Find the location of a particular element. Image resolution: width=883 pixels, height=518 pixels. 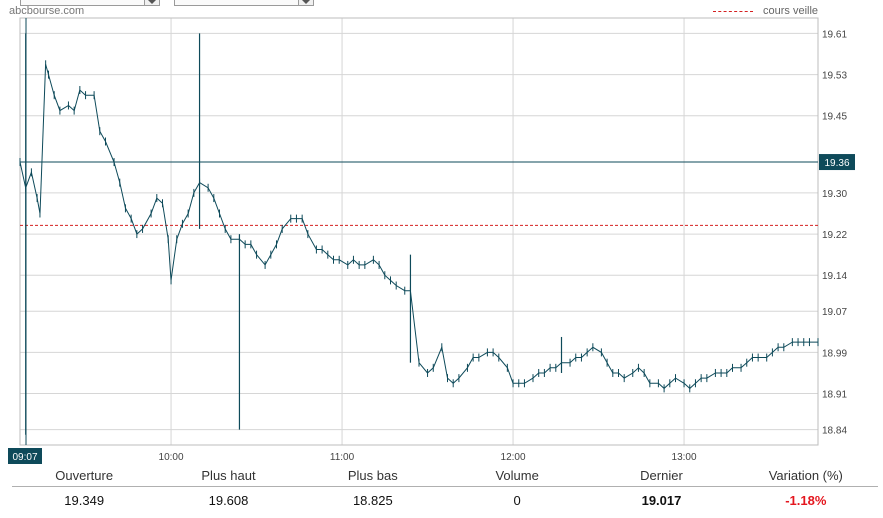

y-tick-label: 19.53 is located at coordinates (834, 76).